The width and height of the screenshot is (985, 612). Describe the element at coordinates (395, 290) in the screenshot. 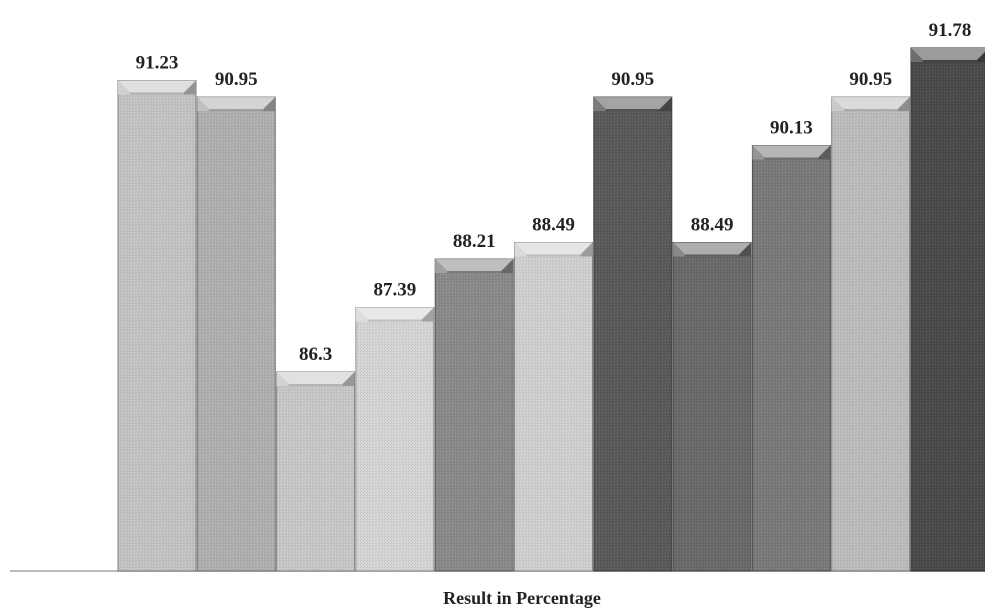

I see `bar-value-label: 87.39` at that location.